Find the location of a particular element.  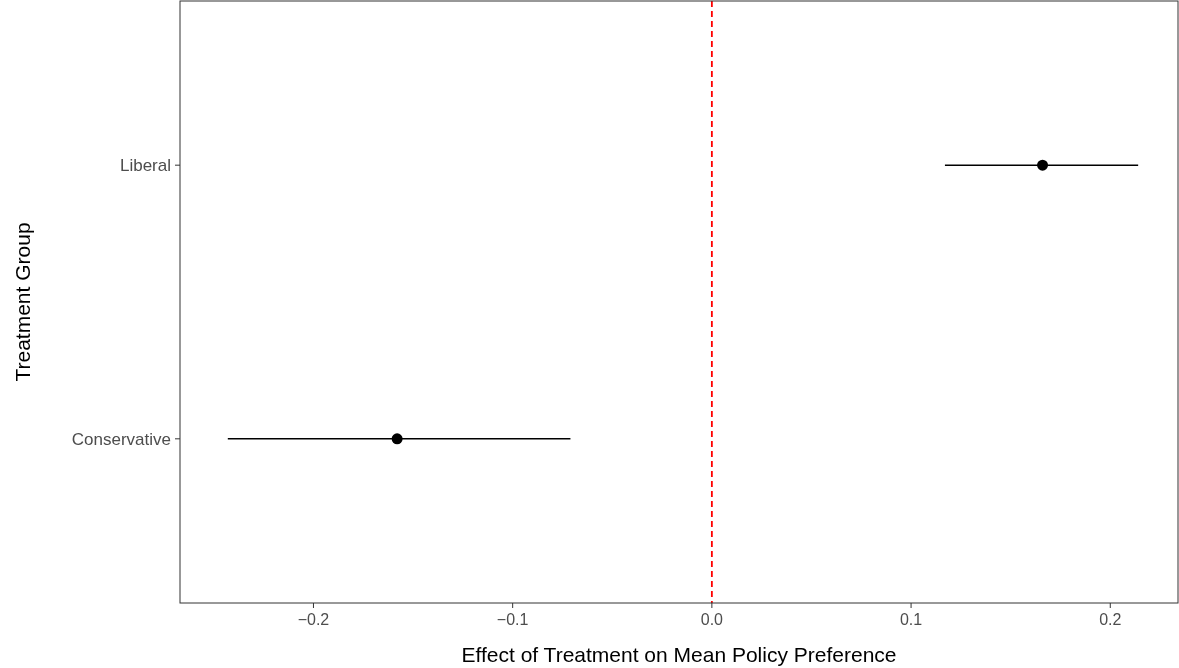

x-tick-label: 0.0 is located at coordinates (712, 619).